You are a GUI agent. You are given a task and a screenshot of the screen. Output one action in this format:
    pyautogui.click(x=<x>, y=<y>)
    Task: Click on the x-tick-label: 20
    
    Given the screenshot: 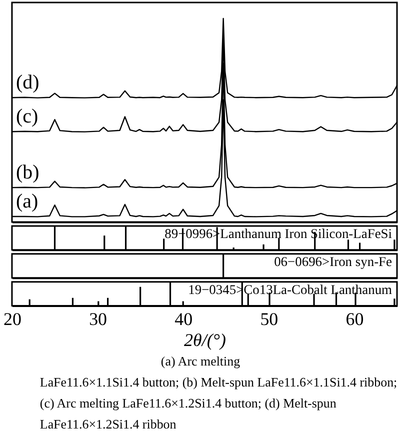 What is the action you would take?
    pyautogui.click(x=13, y=319)
    